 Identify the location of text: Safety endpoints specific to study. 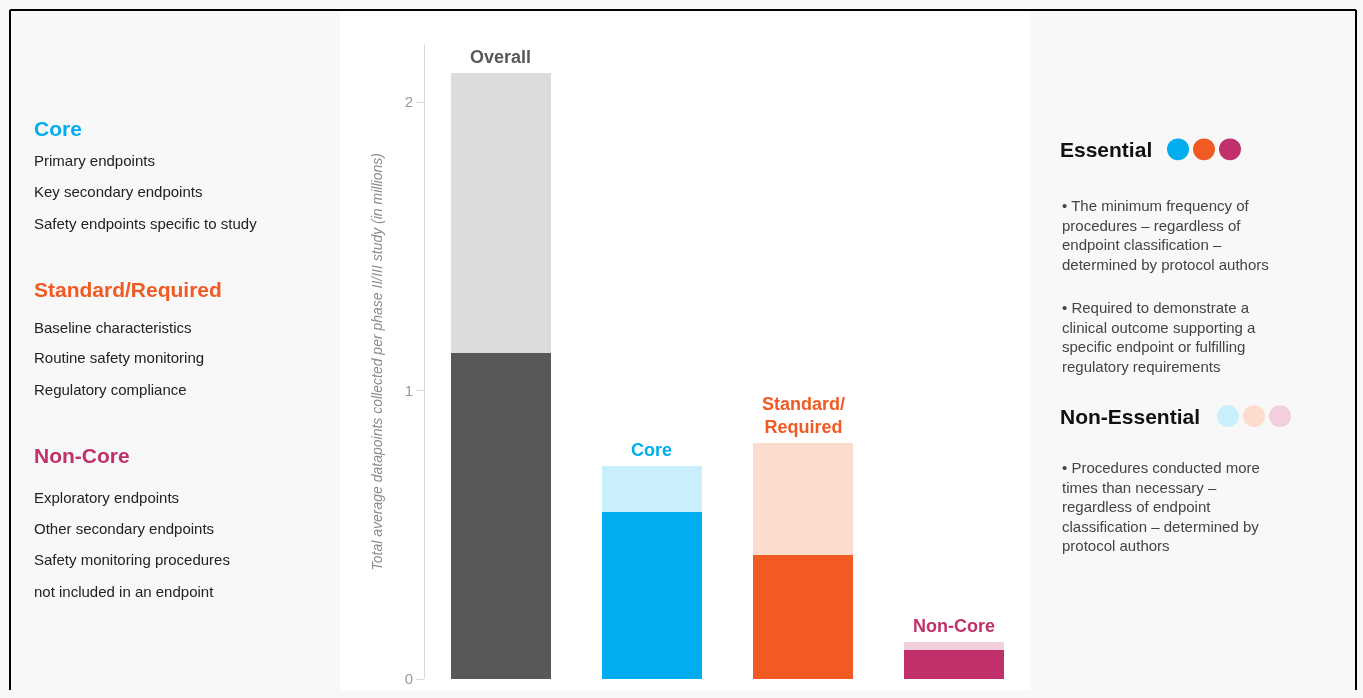
(146, 223).